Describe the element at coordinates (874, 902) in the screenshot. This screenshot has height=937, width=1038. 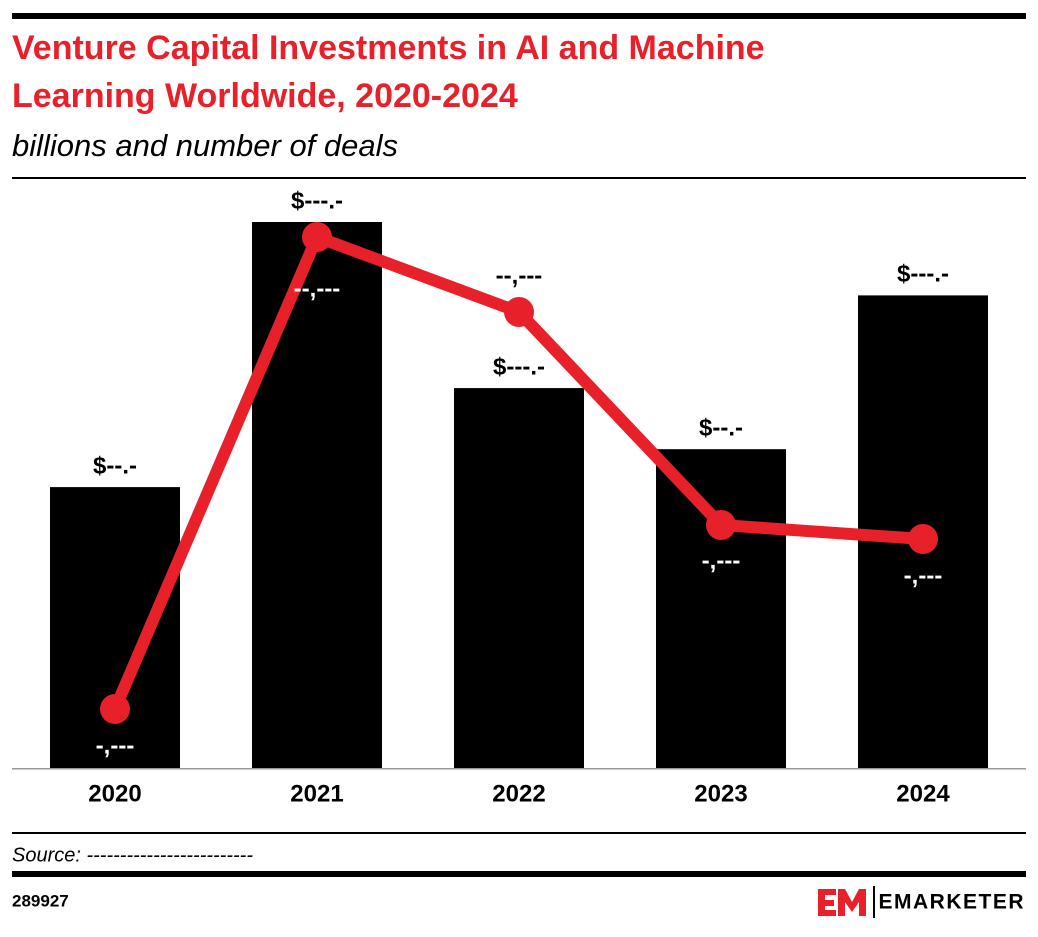
I see `logo-divider` at that location.